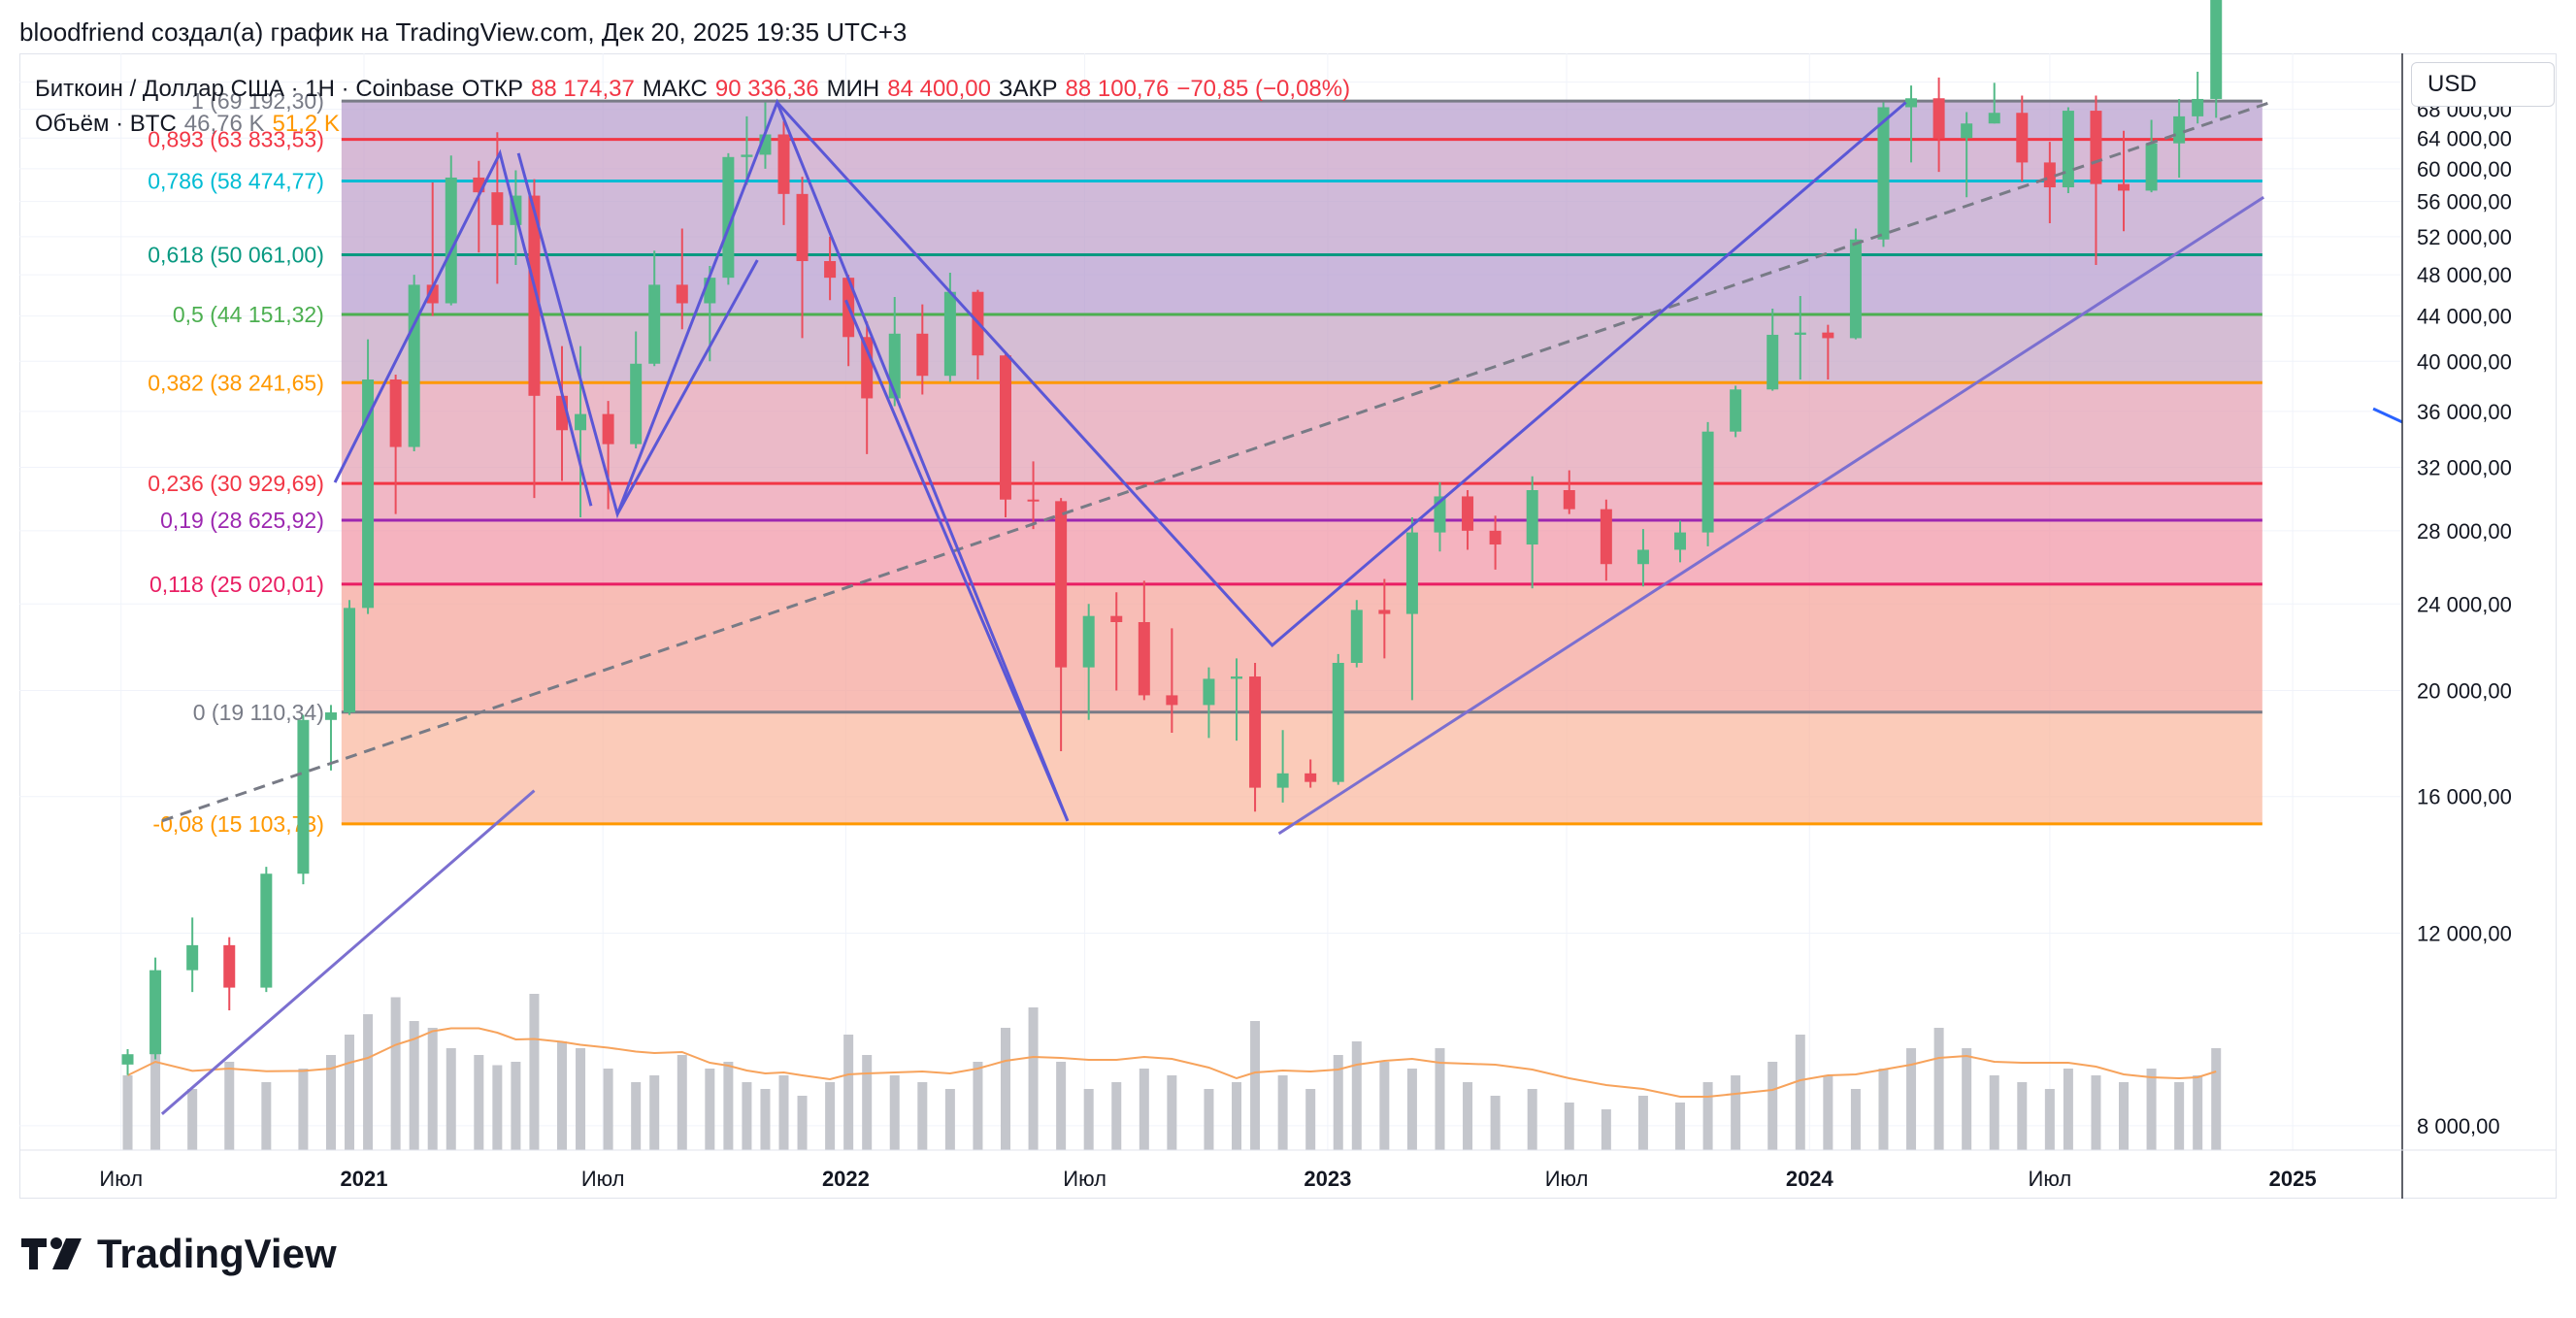 The height and width of the screenshot is (1318, 2576). I want to click on x-tick-label: Июл, so click(603, 1179).